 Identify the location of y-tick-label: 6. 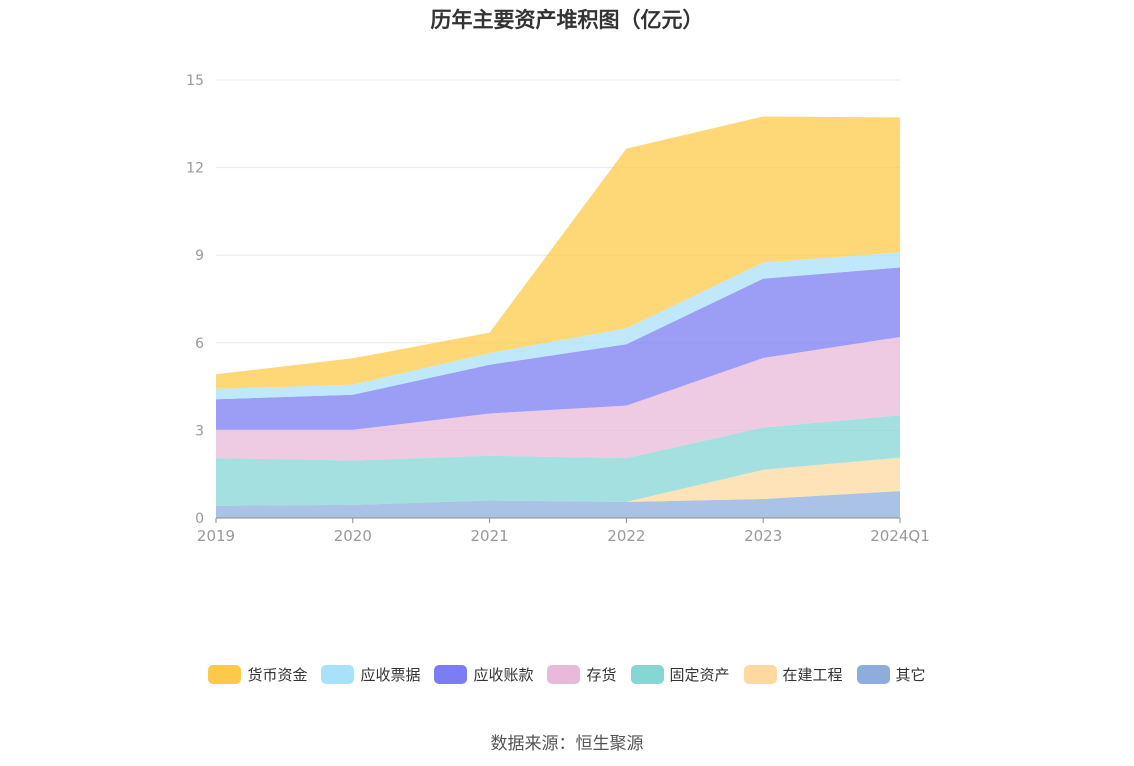
(199, 344).